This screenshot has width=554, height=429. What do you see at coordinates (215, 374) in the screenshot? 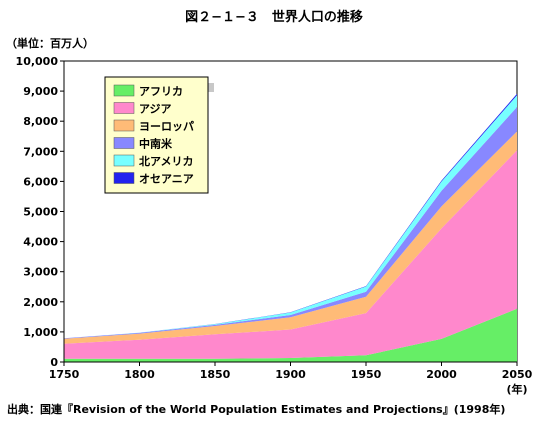
I see `x-tick-label: 1850` at bounding box center [215, 374].